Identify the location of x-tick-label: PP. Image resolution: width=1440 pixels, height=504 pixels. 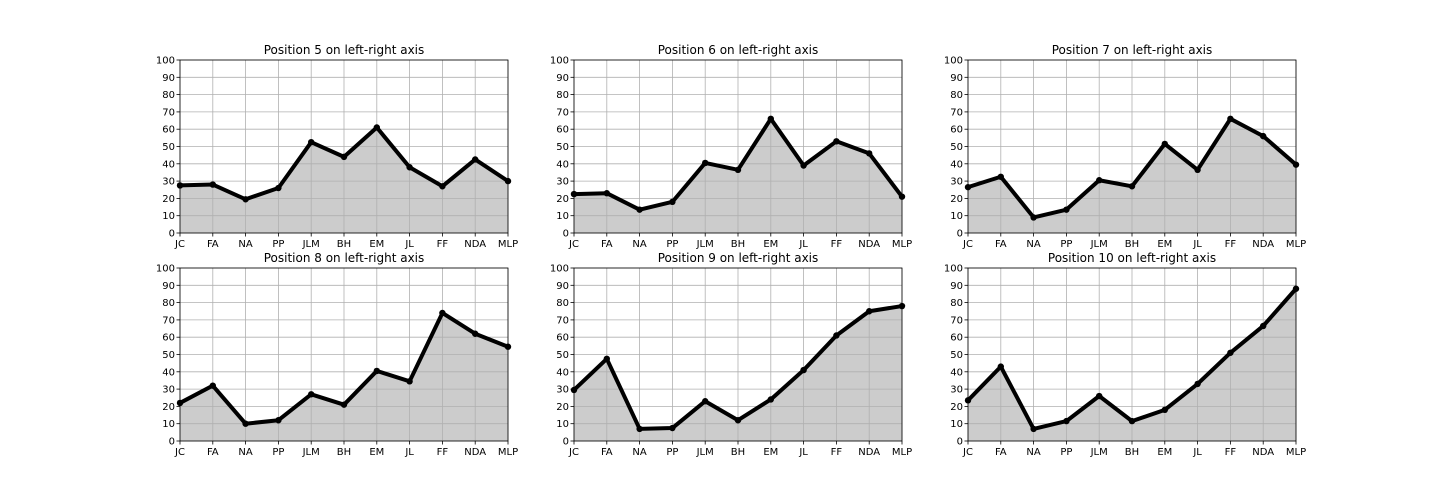
(1066, 452).